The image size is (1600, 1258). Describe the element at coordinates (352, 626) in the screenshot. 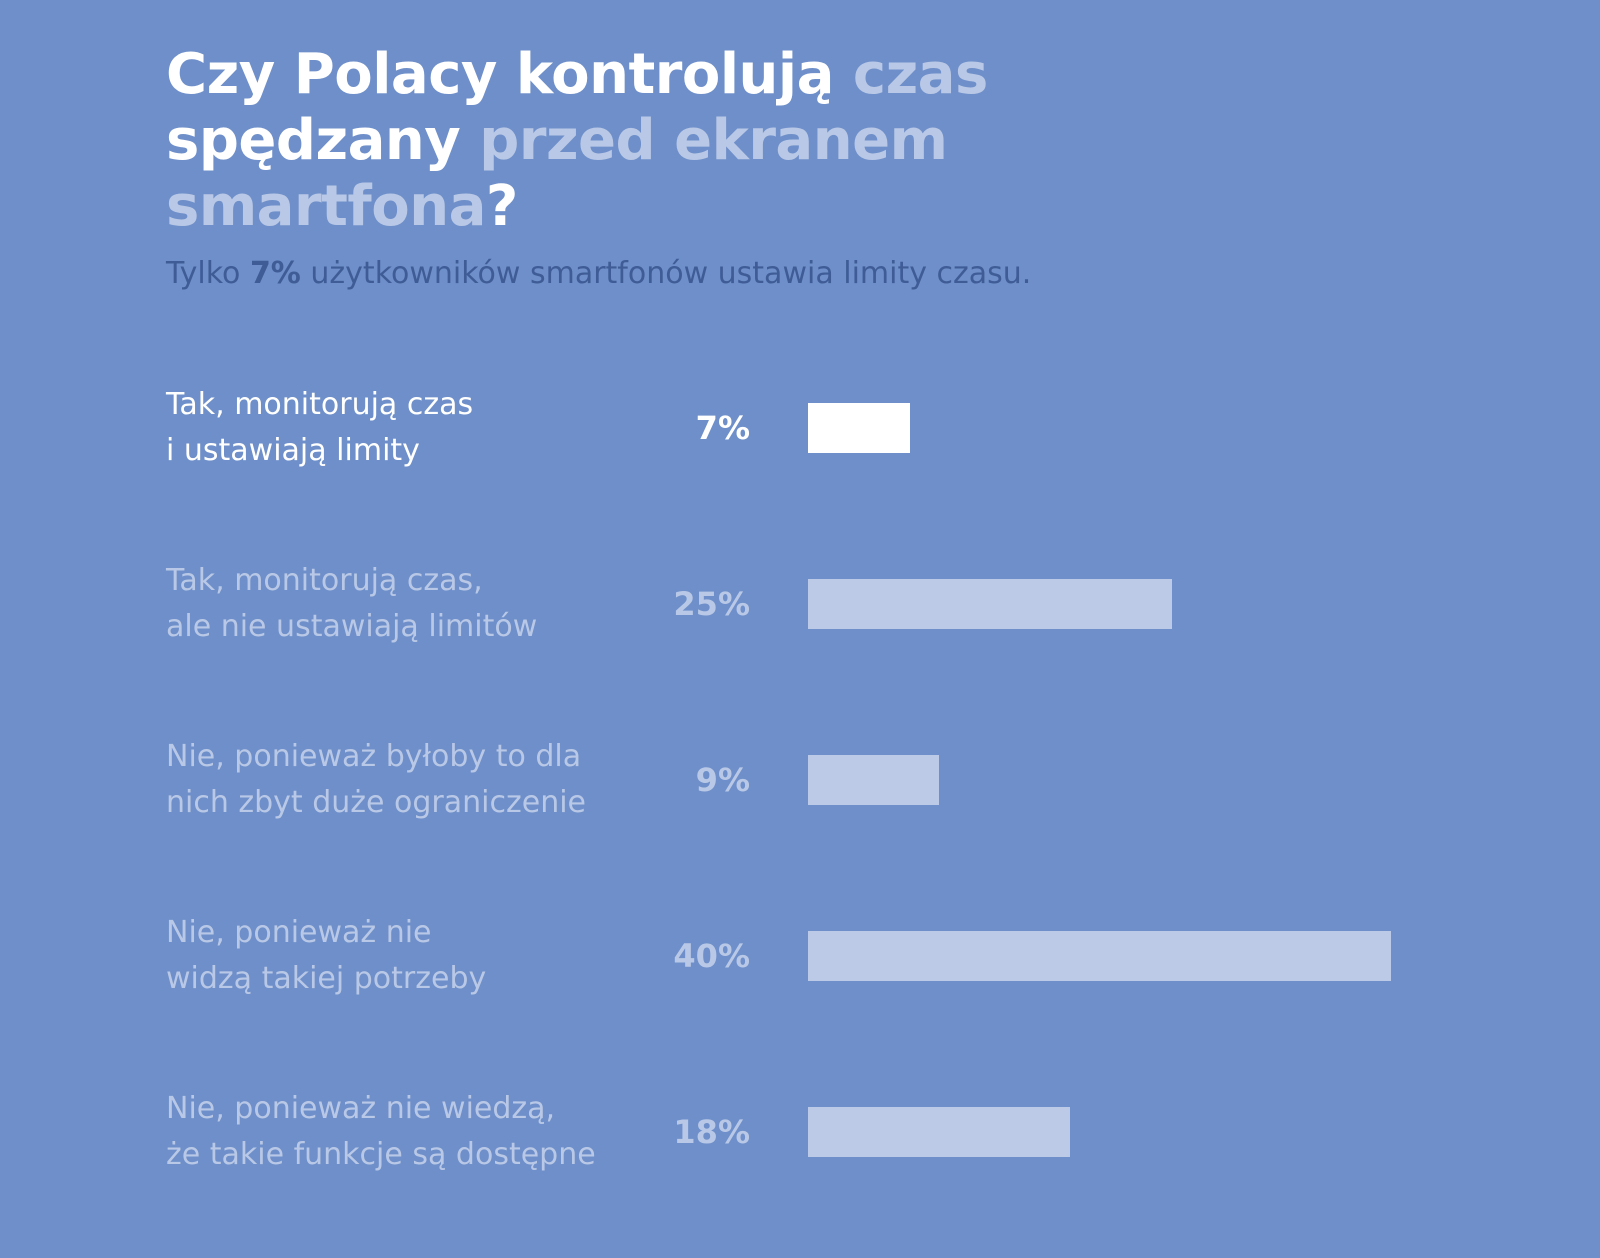

I see `category-label-line: ale nie ustawiają limitów` at that location.